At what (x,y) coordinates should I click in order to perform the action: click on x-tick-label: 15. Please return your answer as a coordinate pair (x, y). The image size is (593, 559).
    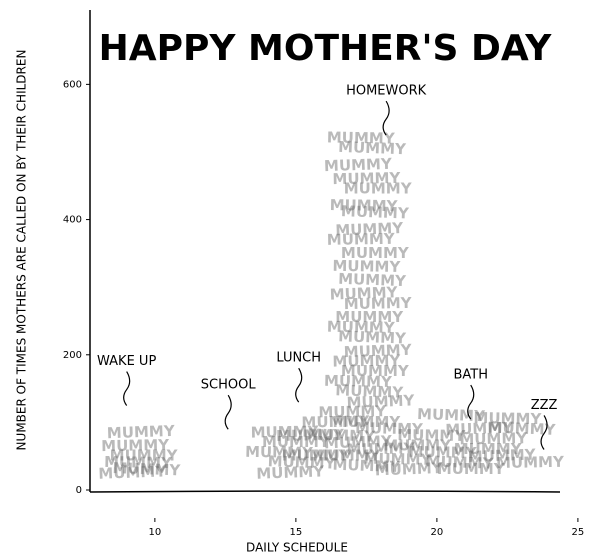
    Looking at the image, I should click on (296, 532).